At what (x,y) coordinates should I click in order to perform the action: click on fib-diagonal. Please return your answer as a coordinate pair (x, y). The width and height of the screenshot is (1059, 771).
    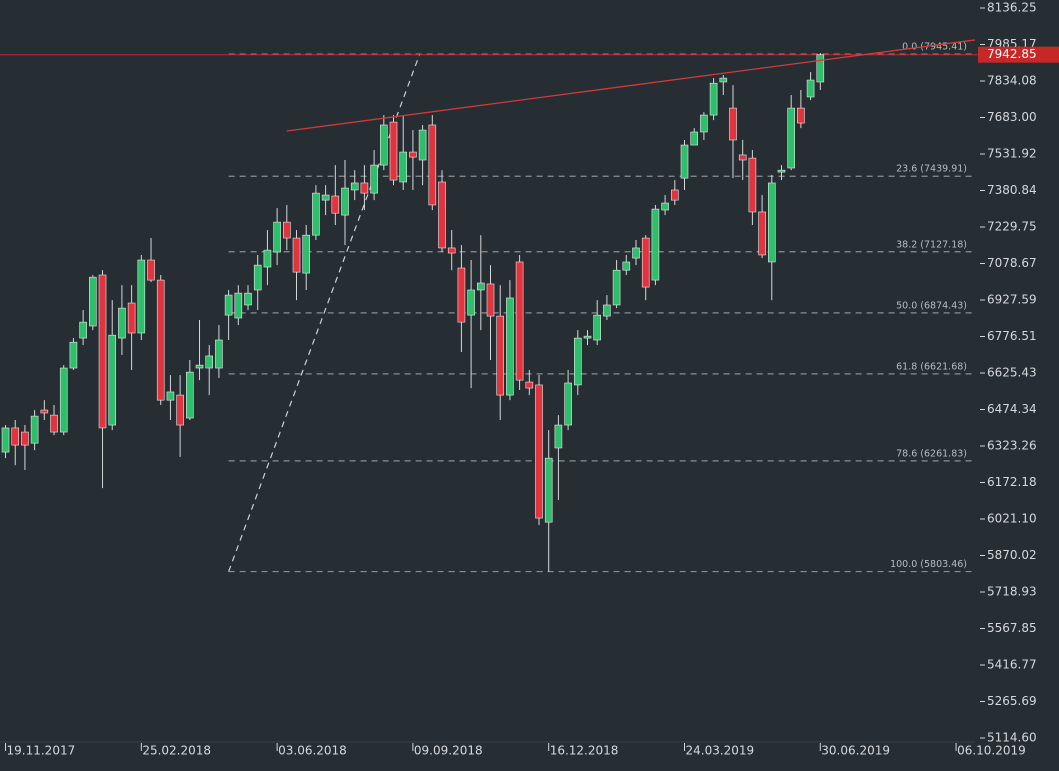
    Looking at the image, I should click on (324, 312).